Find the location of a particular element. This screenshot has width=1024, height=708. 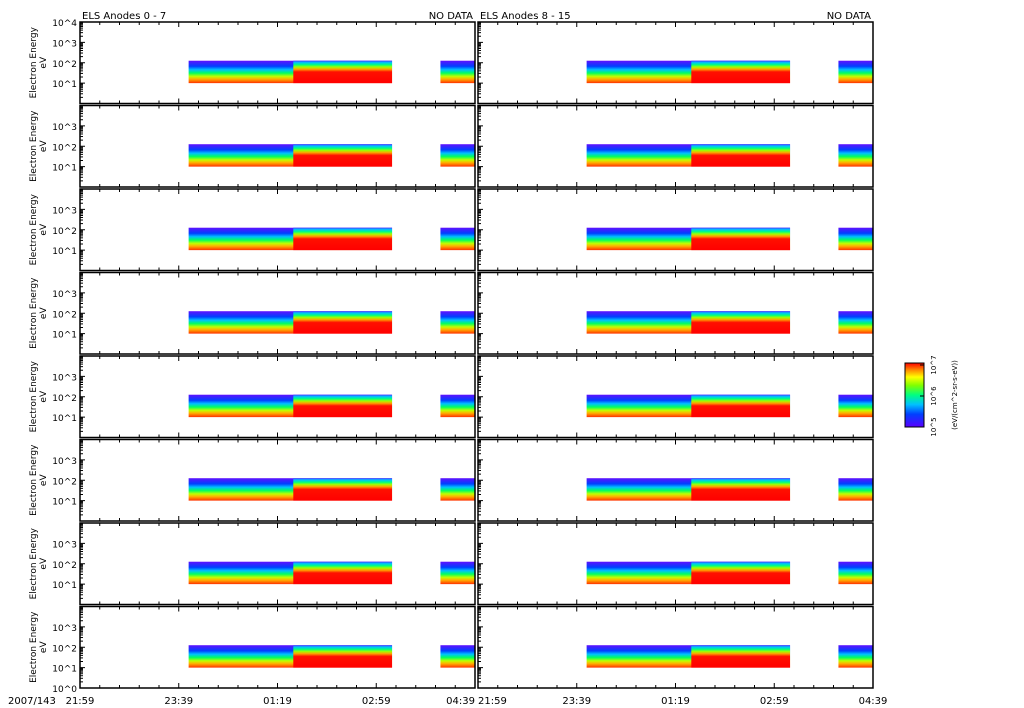

colorbar-label: (eV/(cm^2-sr-s-eV)) is located at coordinates (955, 395).